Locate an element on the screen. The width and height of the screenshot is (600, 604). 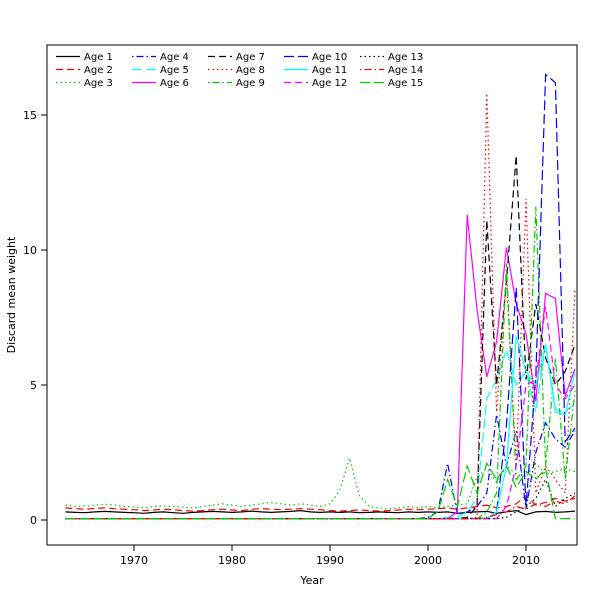
y-axis-title: Discard mean weight is located at coordinates (11, 294).